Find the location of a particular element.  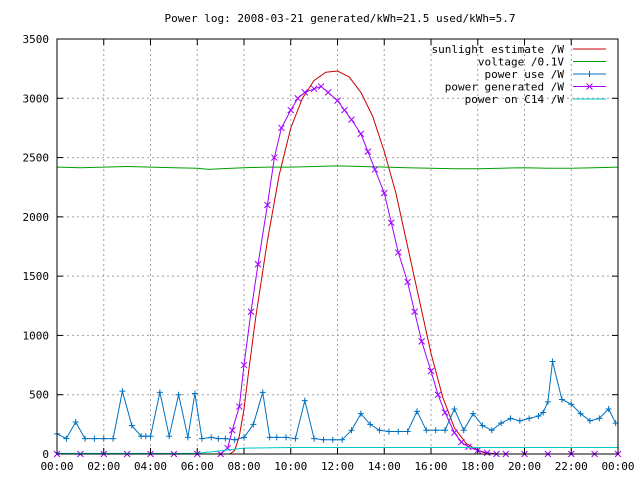

y-tick-label: 2000 is located at coordinates (36, 217).